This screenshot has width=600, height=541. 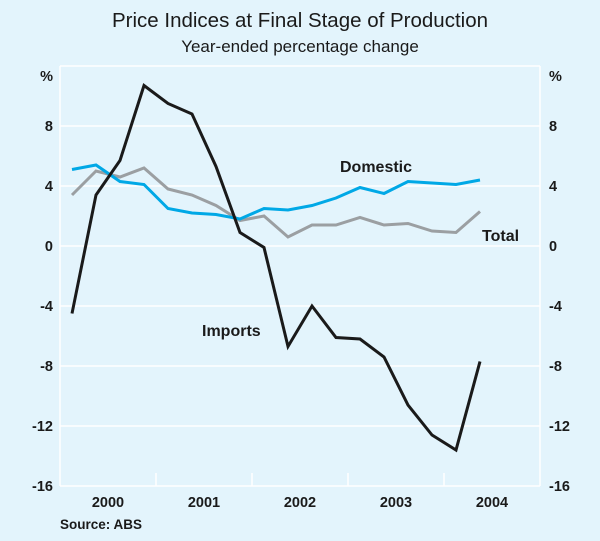 I want to click on y-tick-label-right: -8, so click(x=555, y=367).